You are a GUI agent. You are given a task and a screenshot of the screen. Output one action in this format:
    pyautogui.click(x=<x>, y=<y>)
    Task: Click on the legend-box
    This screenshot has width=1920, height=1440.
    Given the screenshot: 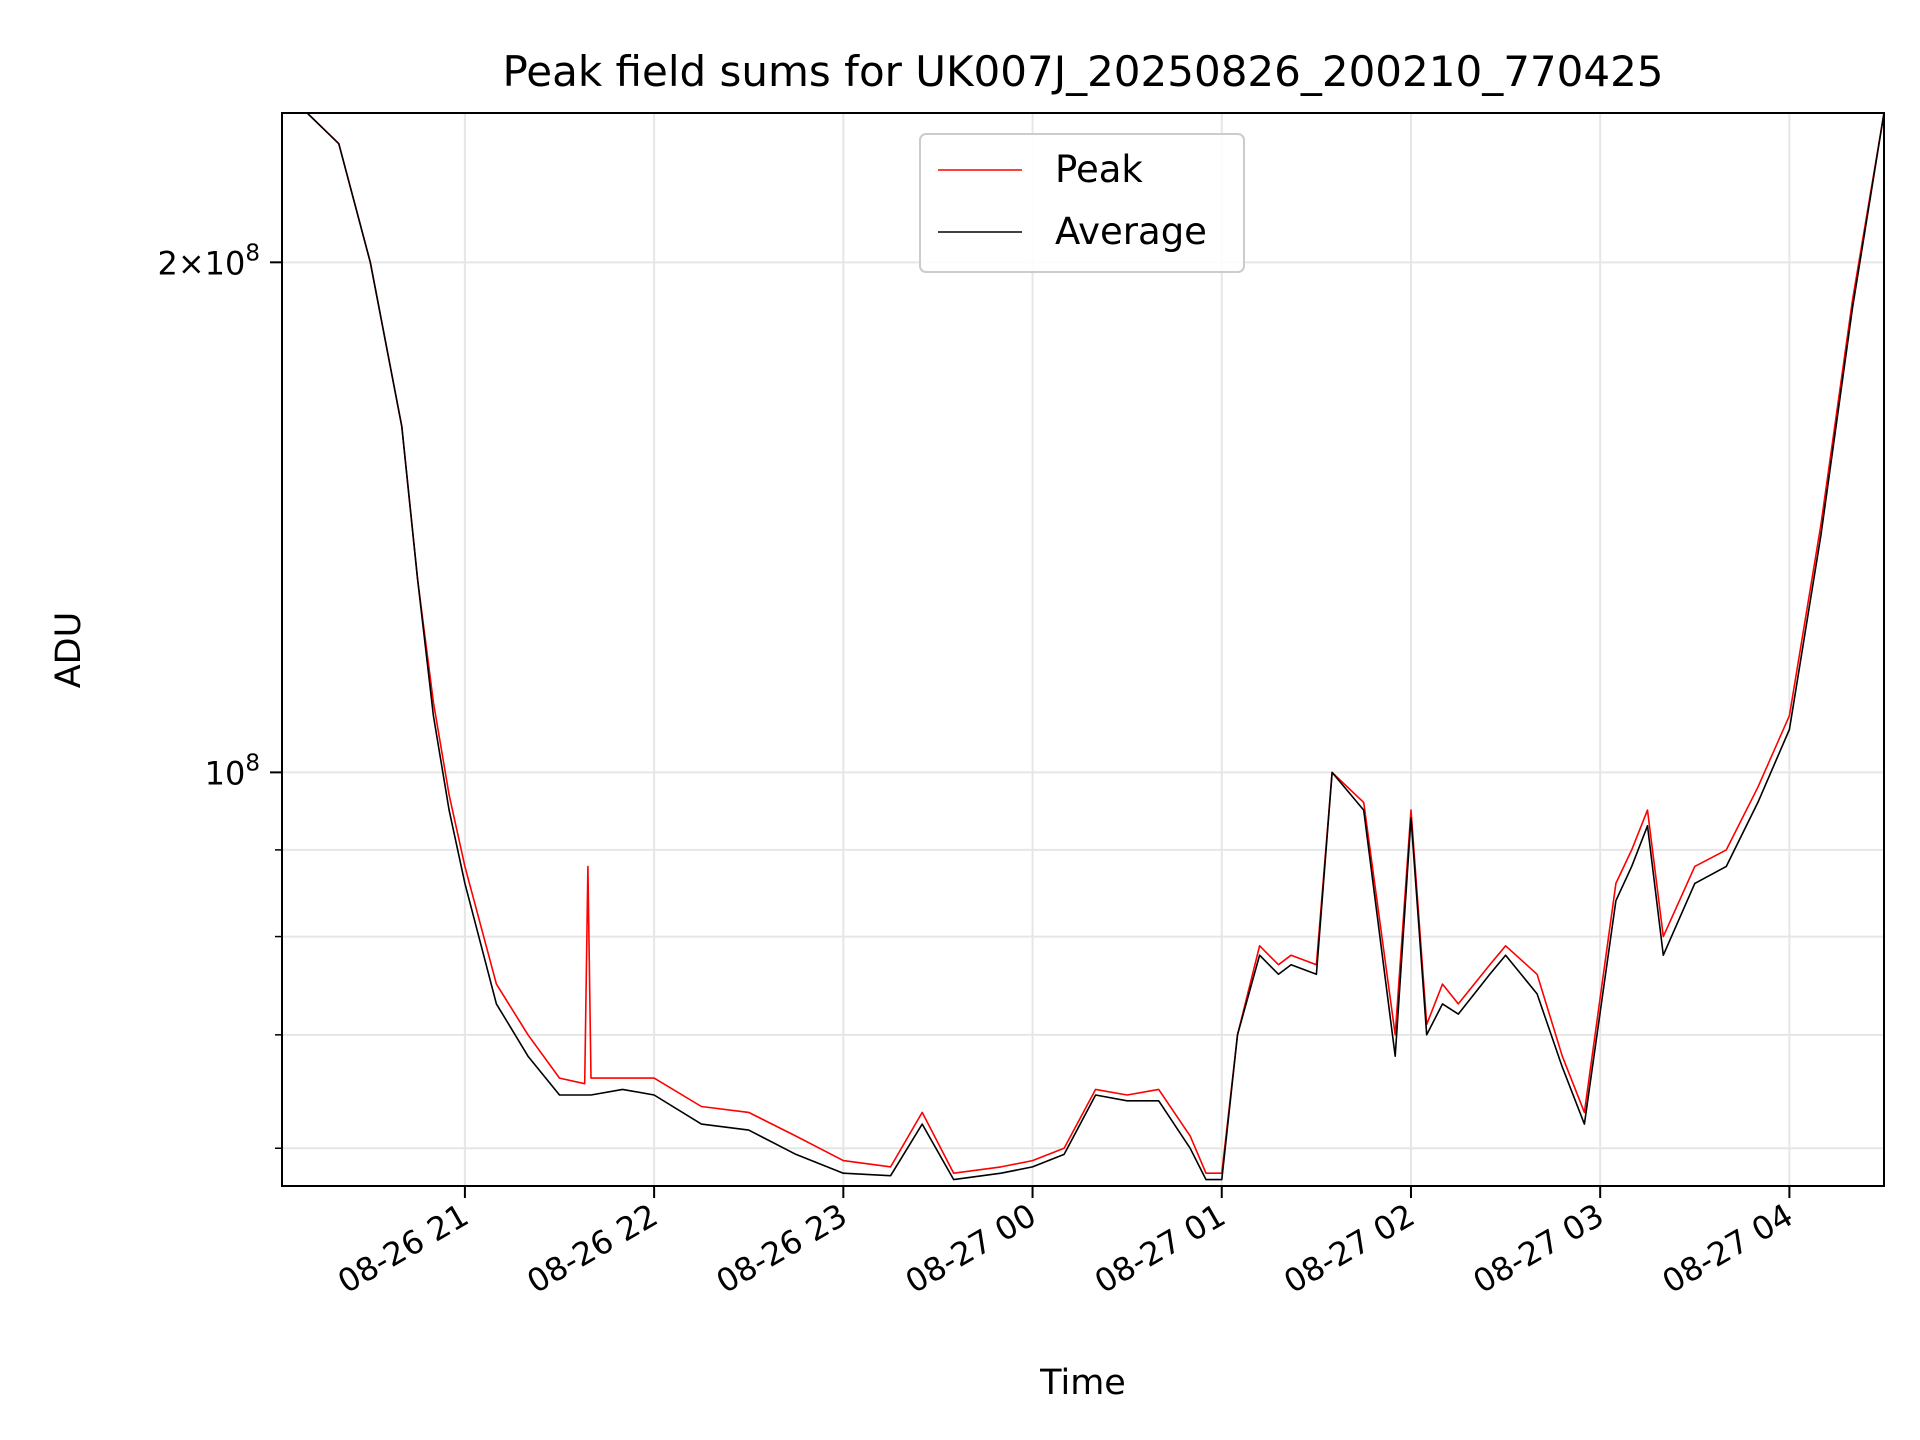 What is the action you would take?
    pyautogui.click(x=1082, y=203)
    